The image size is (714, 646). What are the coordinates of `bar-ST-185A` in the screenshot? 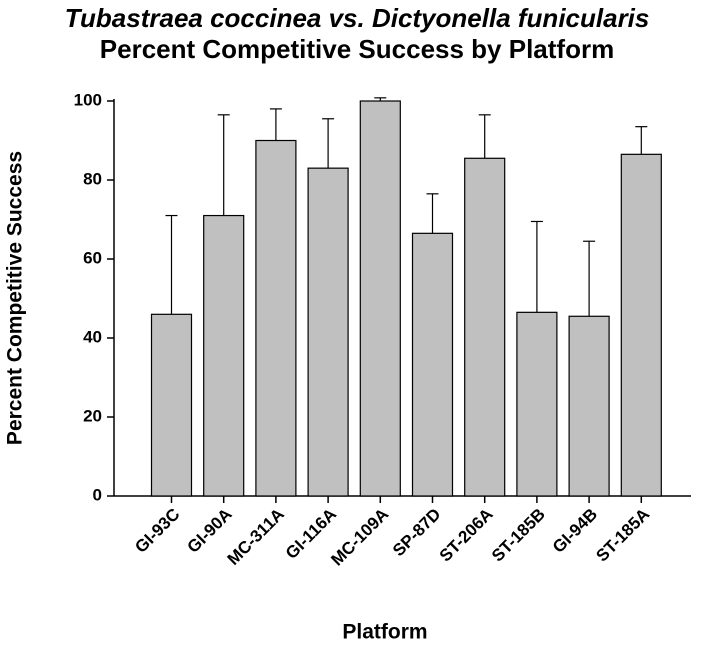 It's located at (641, 325).